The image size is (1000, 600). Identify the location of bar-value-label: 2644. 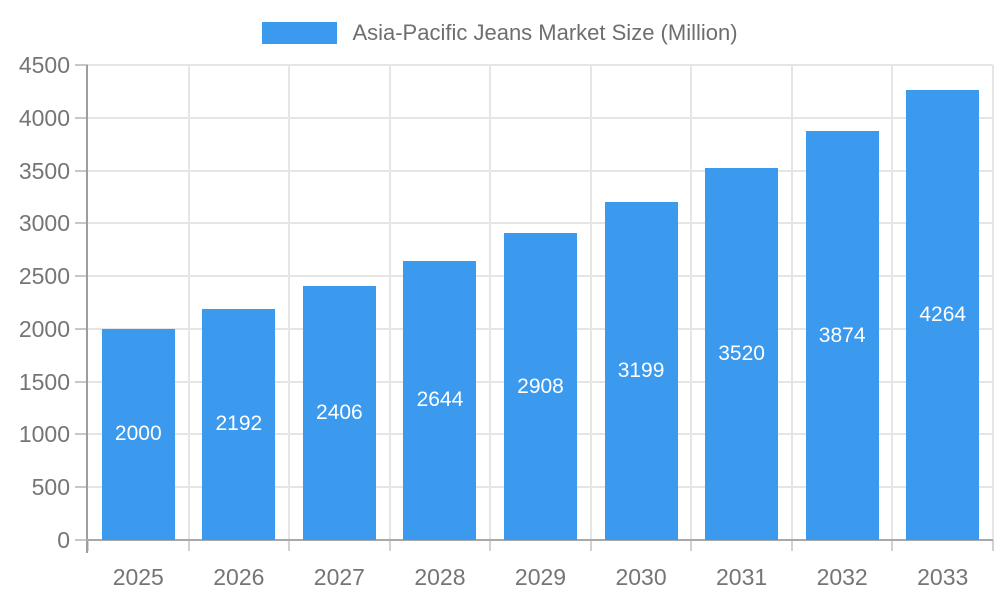
(440, 400).